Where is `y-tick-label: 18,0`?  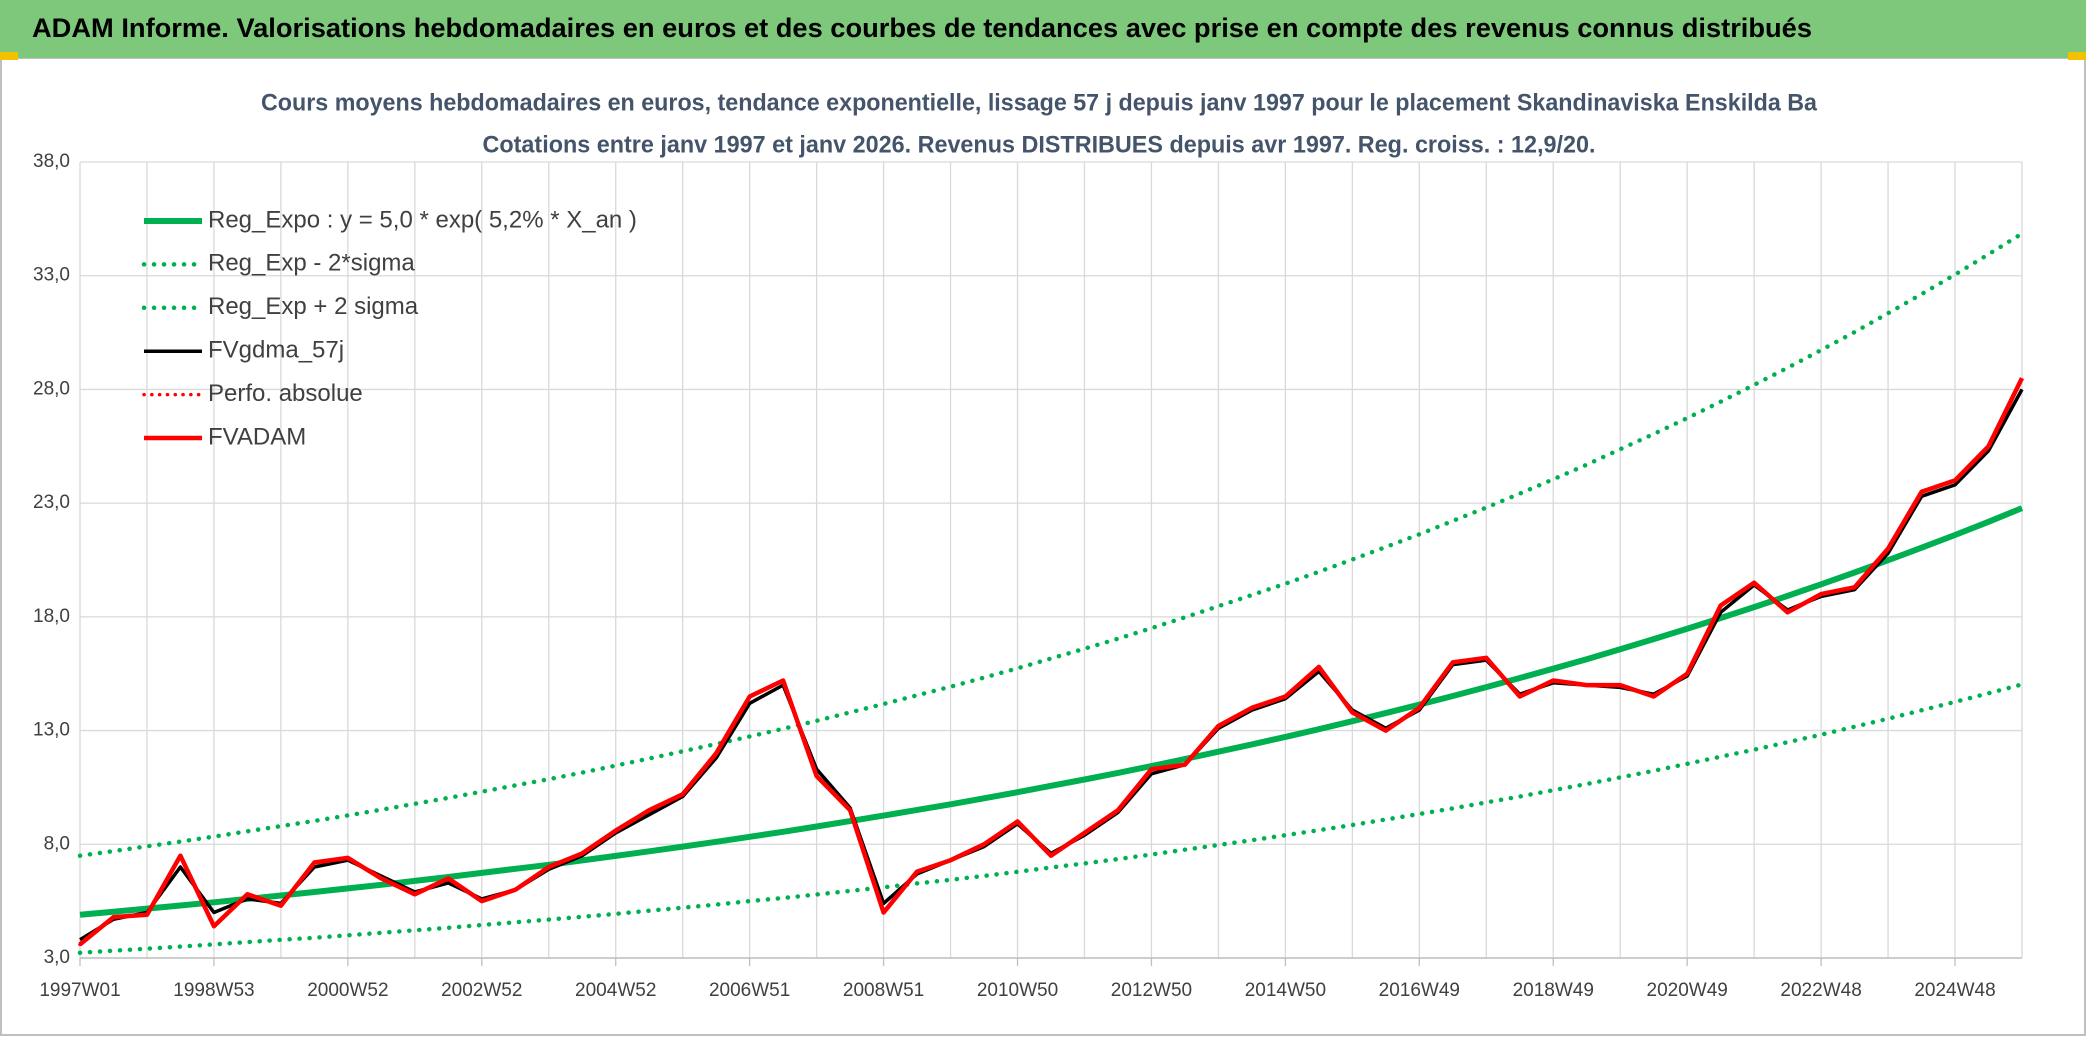
y-tick-label: 18,0 is located at coordinates (51, 616).